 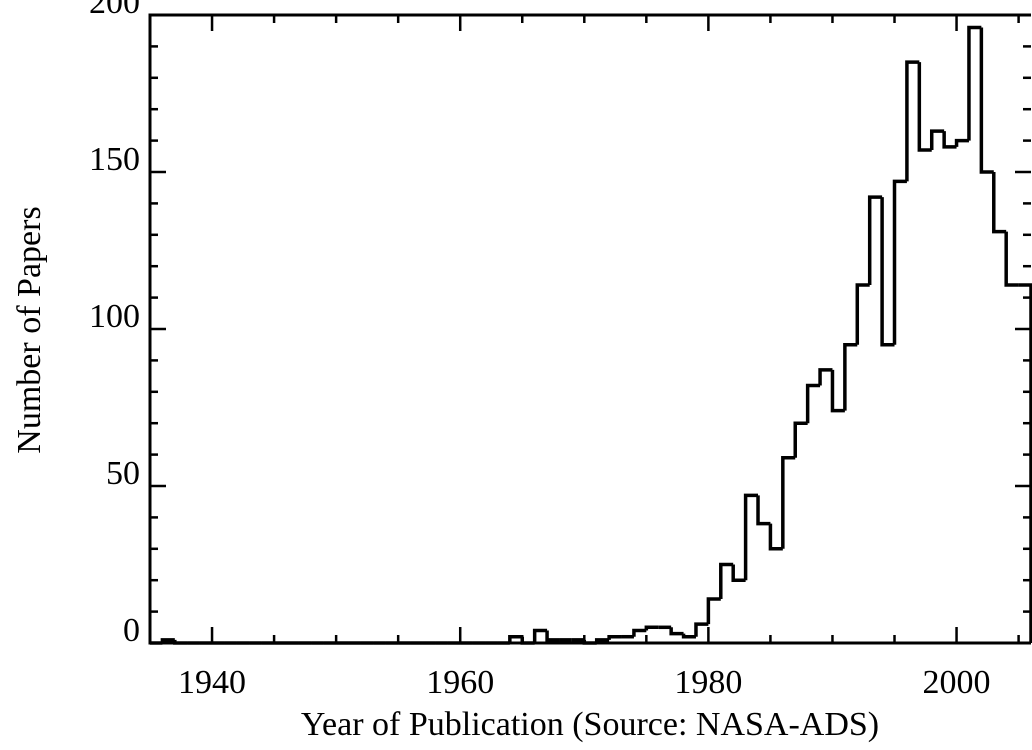 What do you see at coordinates (29, 329) in the screenshot?
I see `y-axis-title: Number of Papers` at bounding box center [29, 329].